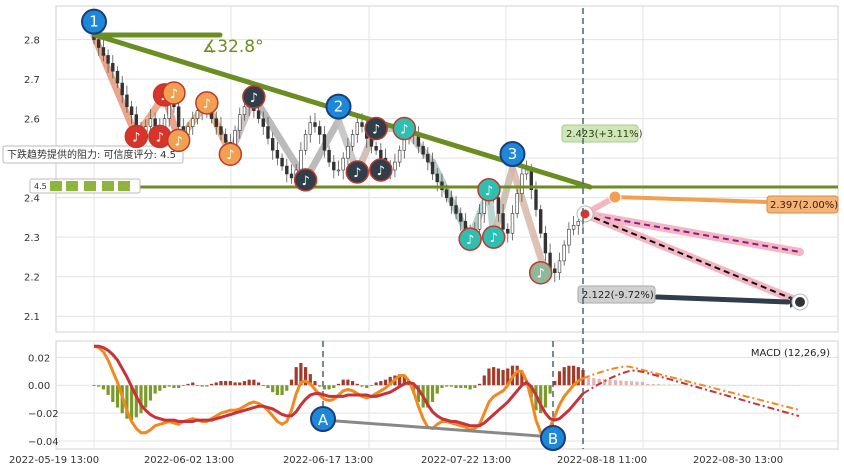 The image size is (844, 471). What do you see at coordinates (323, 419) in the screenshot?
I see `divergence-marker-a: A` at bounding box center [323, 419].